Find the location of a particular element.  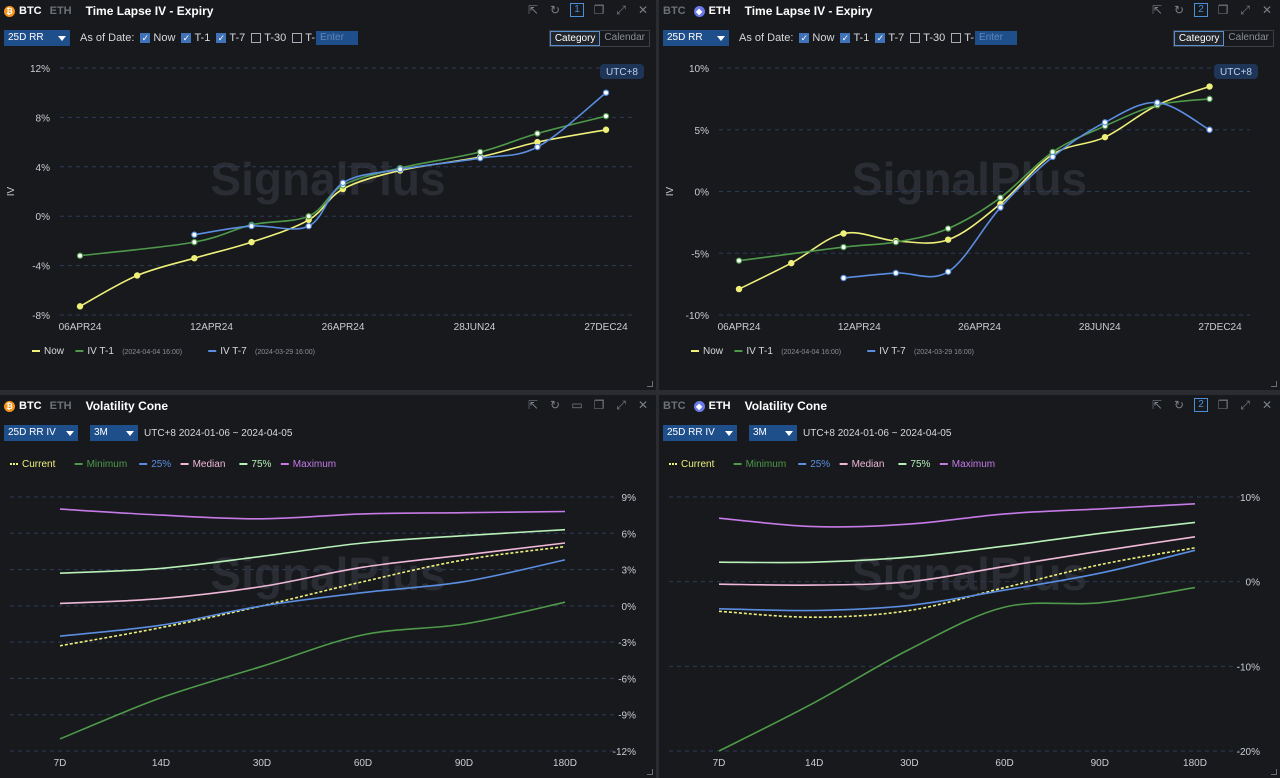

y-tick-label: -9% is located at coordinates (627, 716).